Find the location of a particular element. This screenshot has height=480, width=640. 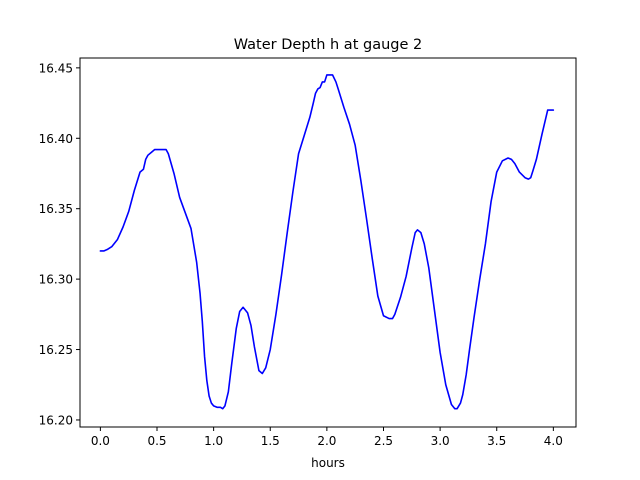

x-tick-label: 1.0 is located at coordinates (213, 441).